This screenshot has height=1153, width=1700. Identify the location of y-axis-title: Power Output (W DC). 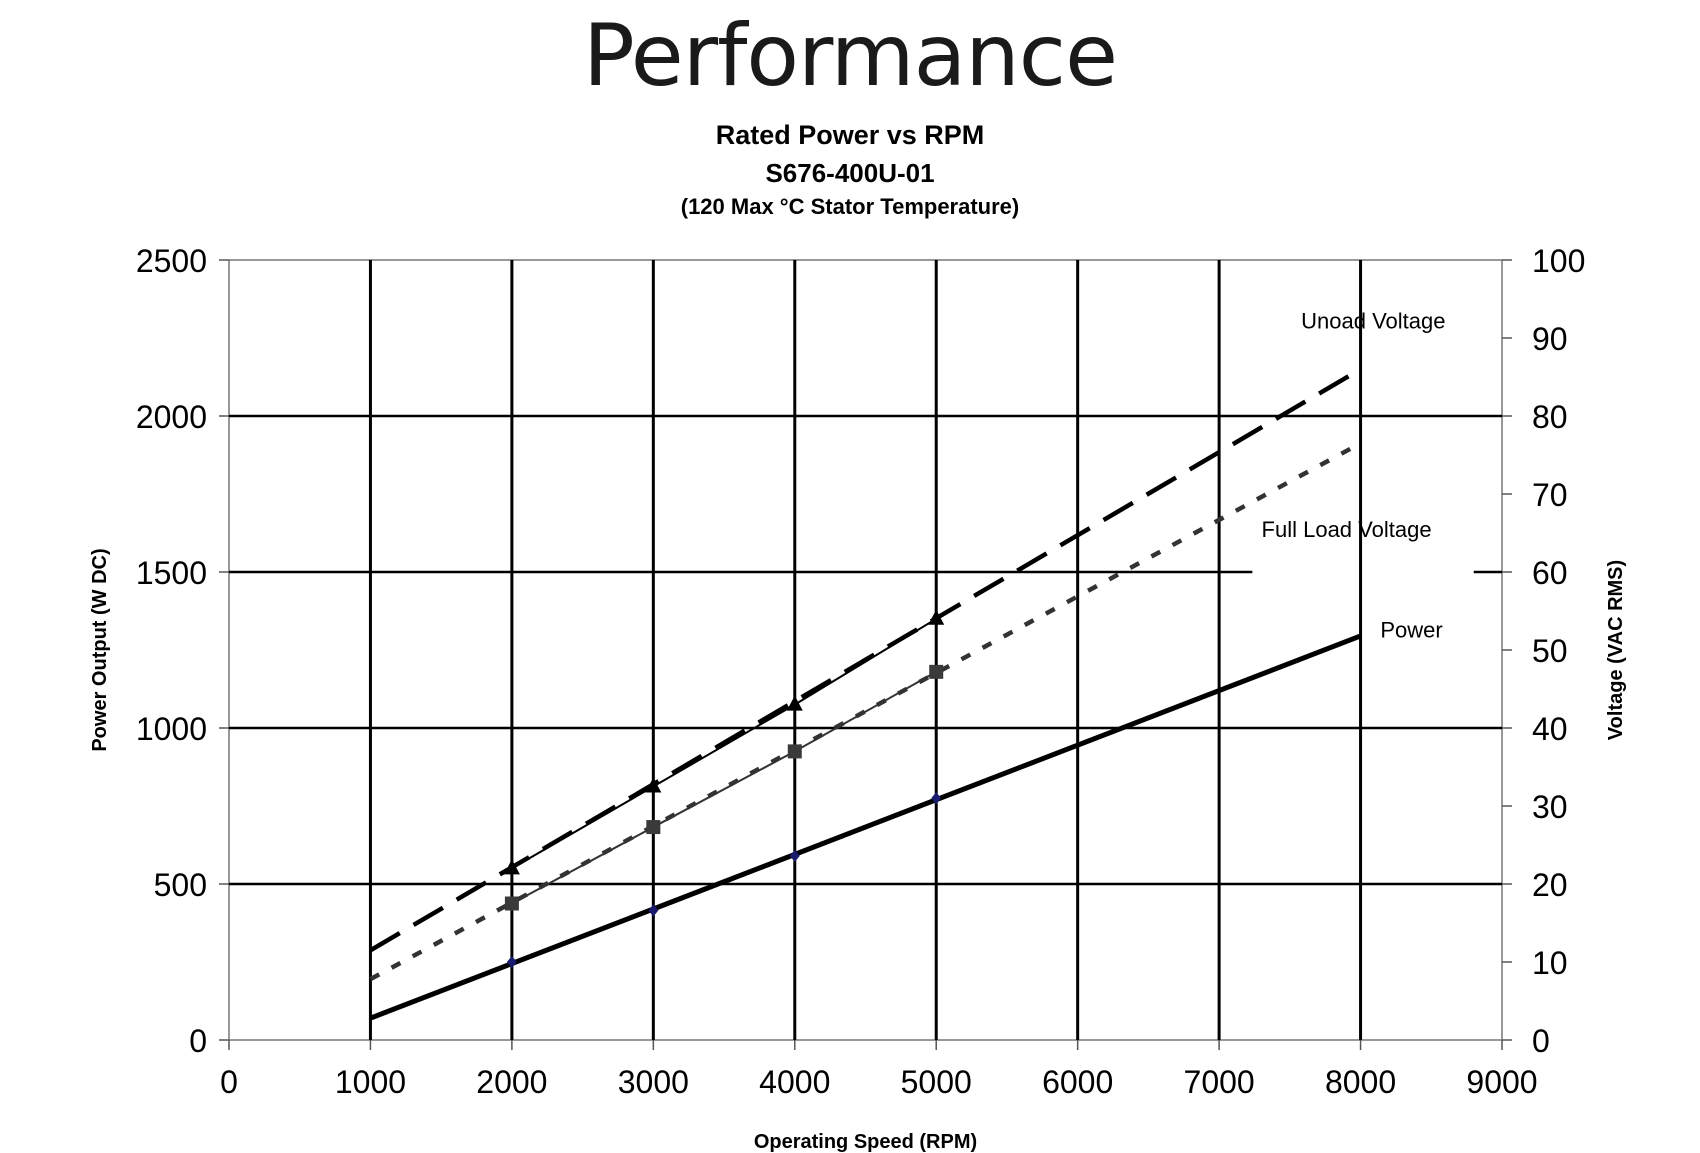
(100, 649).